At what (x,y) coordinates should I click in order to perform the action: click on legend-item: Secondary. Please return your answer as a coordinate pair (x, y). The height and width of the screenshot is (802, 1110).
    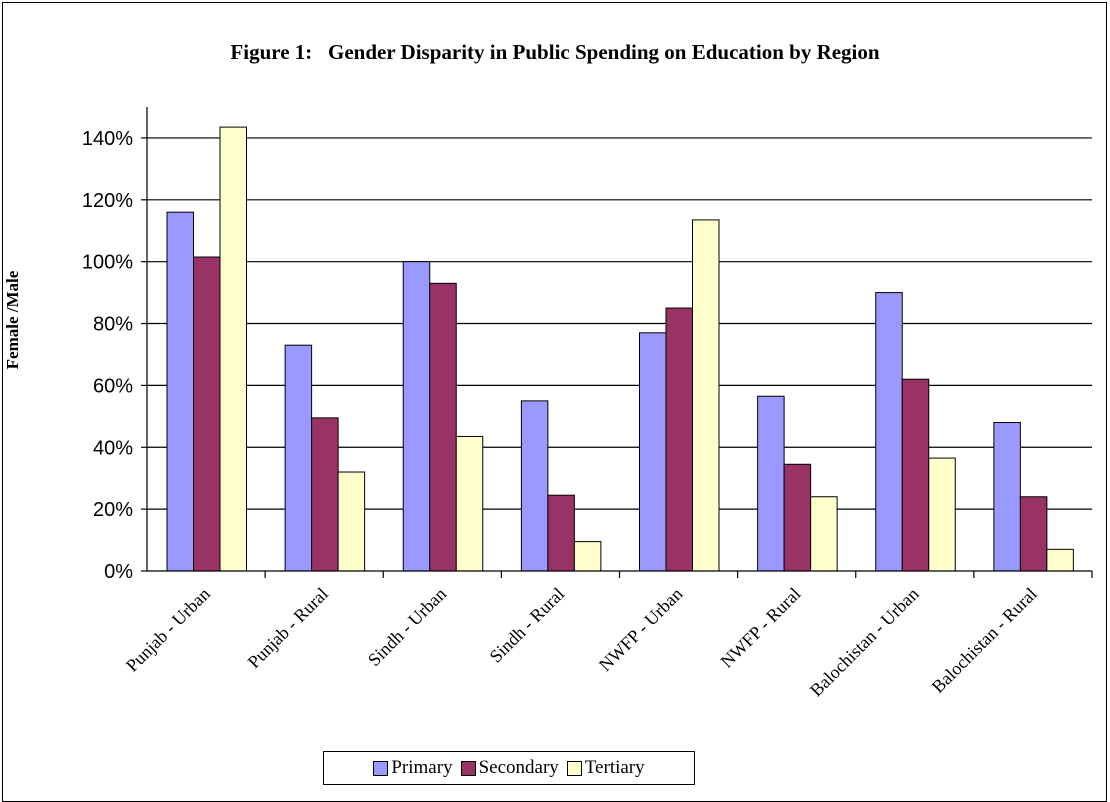
    Looking at the image, I should click on (509, 768).